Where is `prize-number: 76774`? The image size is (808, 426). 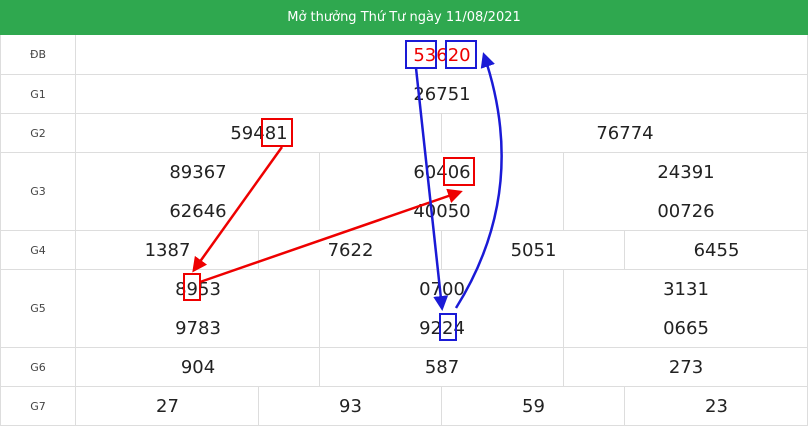 prize-number: 76774 is located at coordinates (625, 133).